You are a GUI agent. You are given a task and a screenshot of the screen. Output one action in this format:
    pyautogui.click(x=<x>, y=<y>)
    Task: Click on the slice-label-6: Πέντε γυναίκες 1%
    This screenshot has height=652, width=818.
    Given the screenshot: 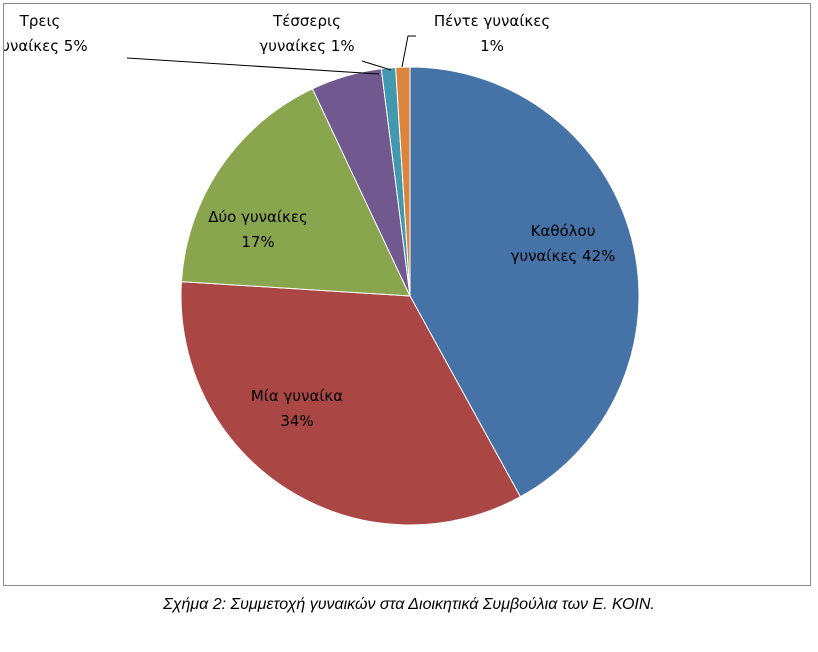 What is the action you would take?
    pyautogui.click(x=492, y=33)
    